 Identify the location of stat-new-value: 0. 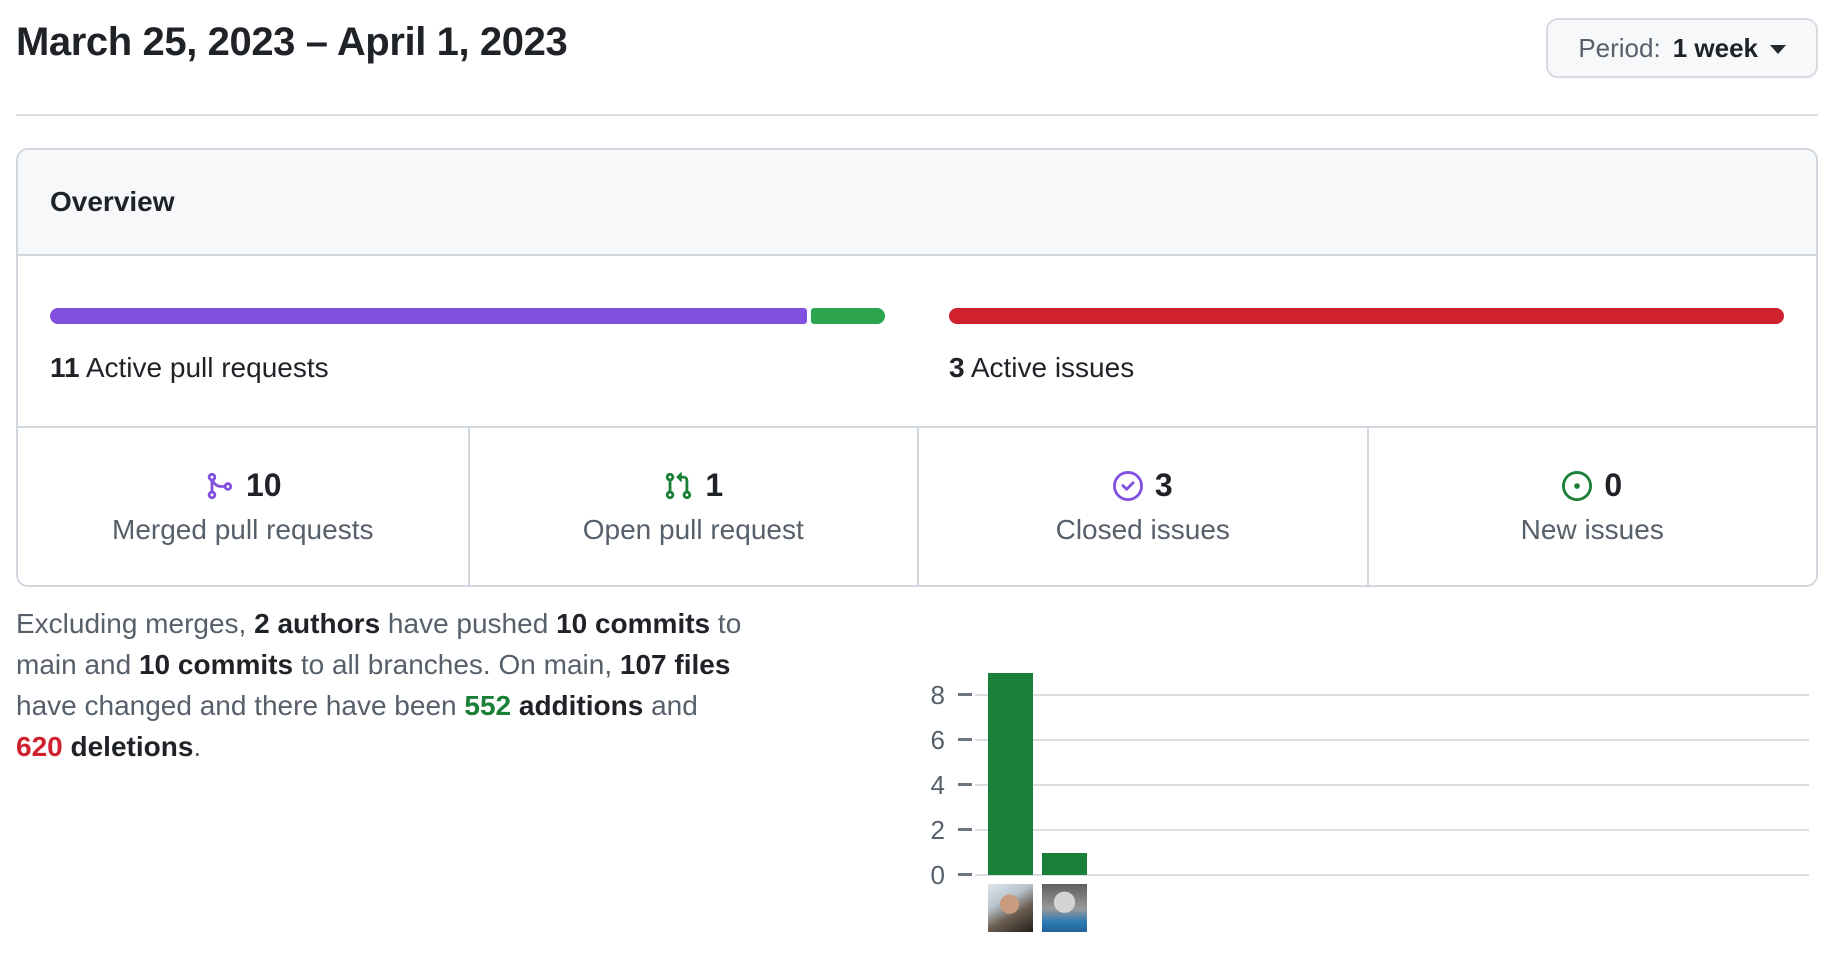
(1613, 485).